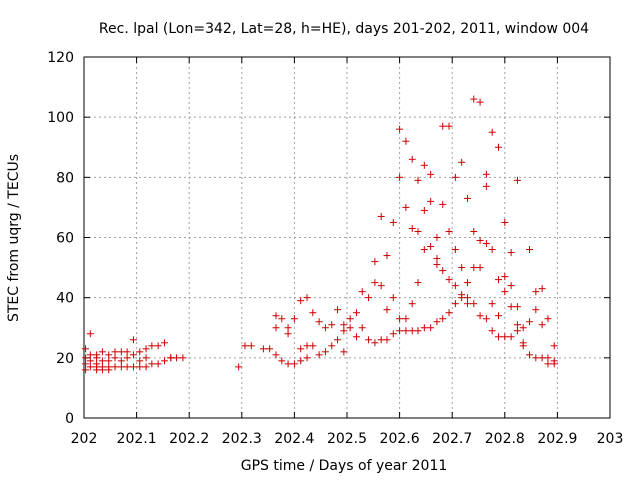 The width and height of the screenshot is (640, 480). I want to click on y-tick-label: 40, so click(65, 299).